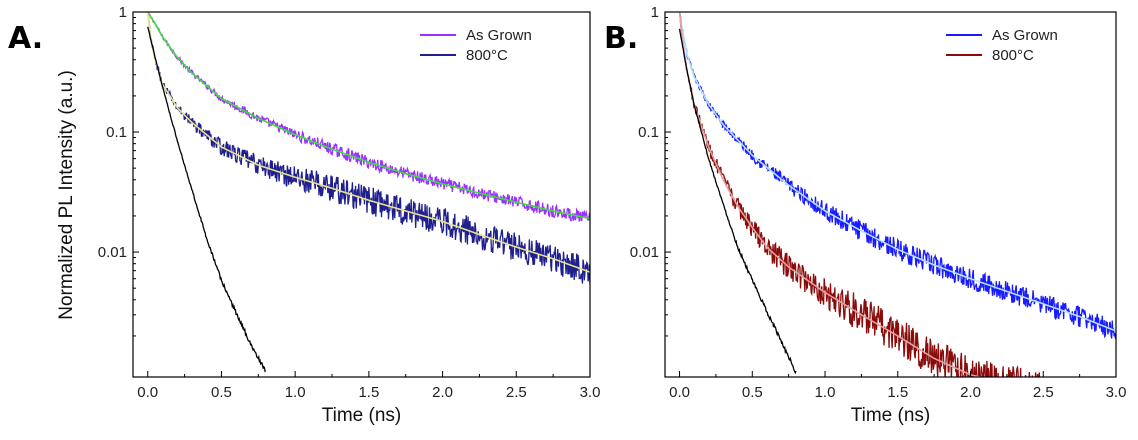  Describe the element at coordinates (66, 195) in the screenshot. I see `shared-y-axis-title: Normalized PL Intensity (a.u.)` at that location.